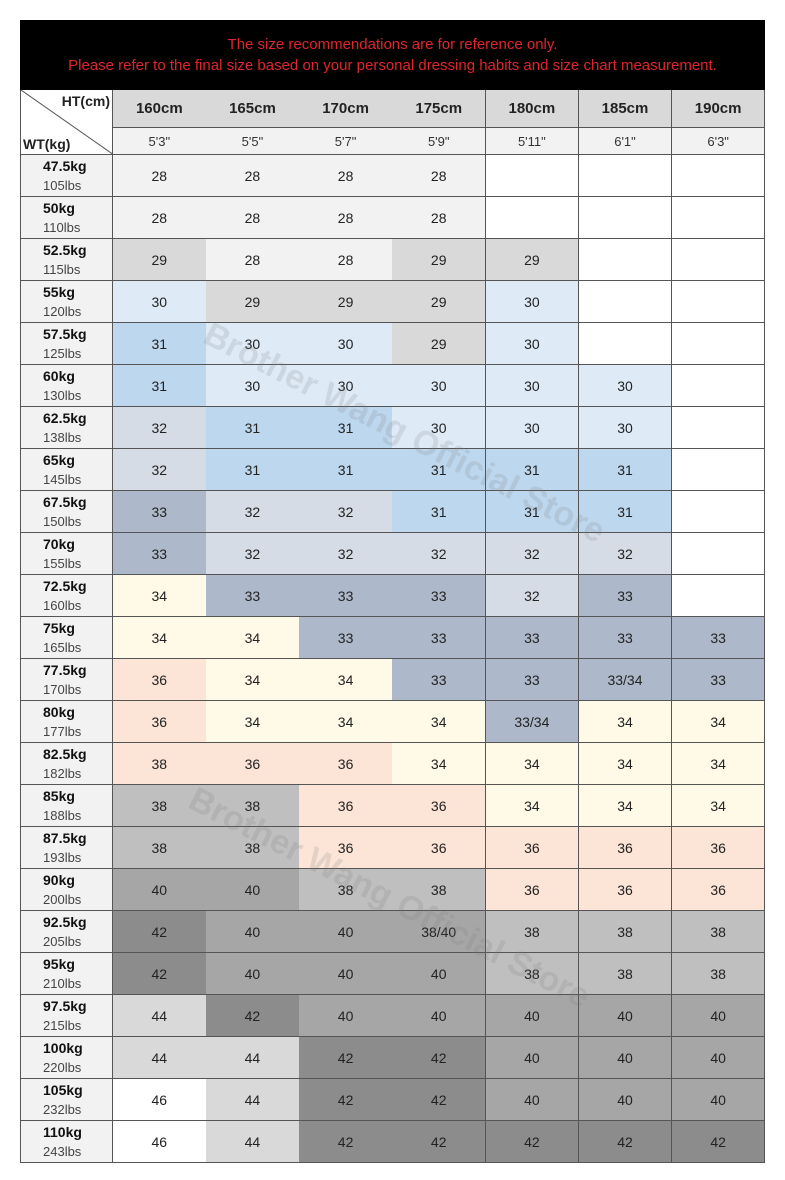 The width and height of the screenshot is (785, 1180). I want to click on weight-cell: 100kg 220lbs, so click(66, 1058).